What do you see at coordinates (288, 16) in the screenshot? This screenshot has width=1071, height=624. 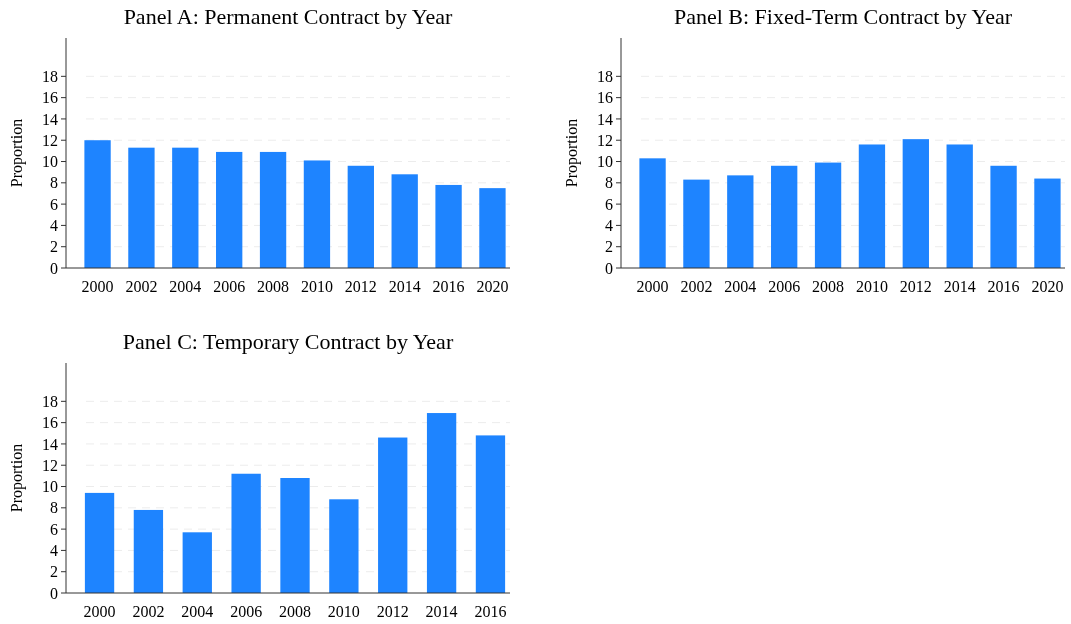 I see `chart-title: Panel A: Permanent Contract by Year` at bounding box center [288, 16].